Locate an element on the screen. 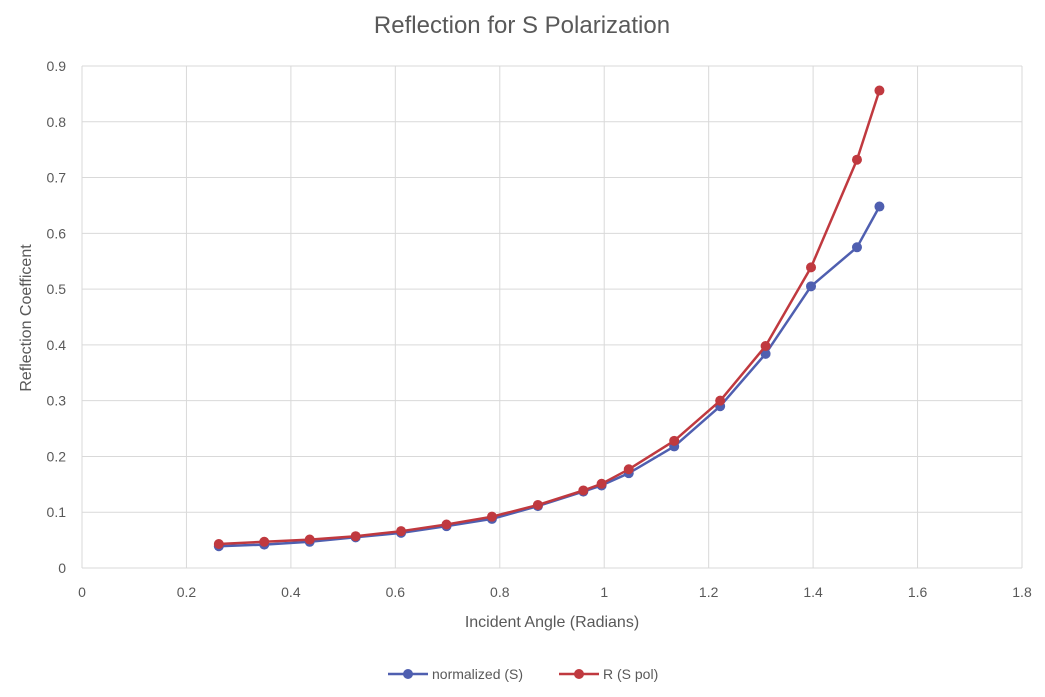 The image size is (1045, 697). chart-title: Reflection for S Polarization is located at coordinates (522, 25).